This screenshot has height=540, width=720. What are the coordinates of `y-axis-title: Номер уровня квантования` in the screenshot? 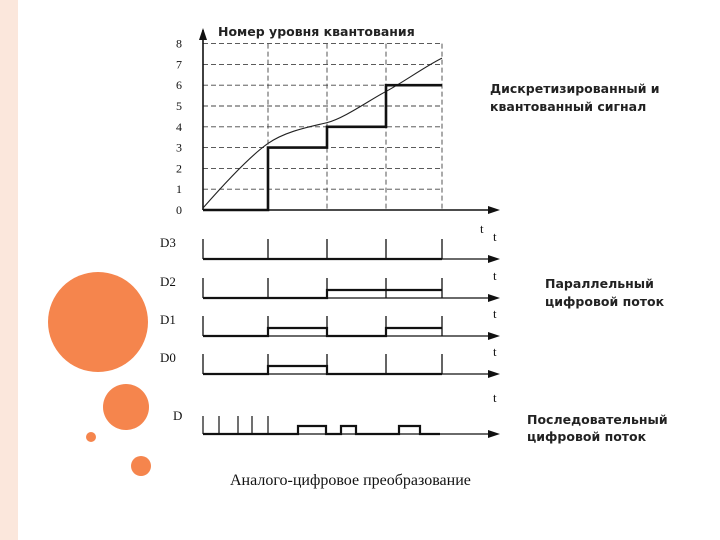 It's located at (316, 31).